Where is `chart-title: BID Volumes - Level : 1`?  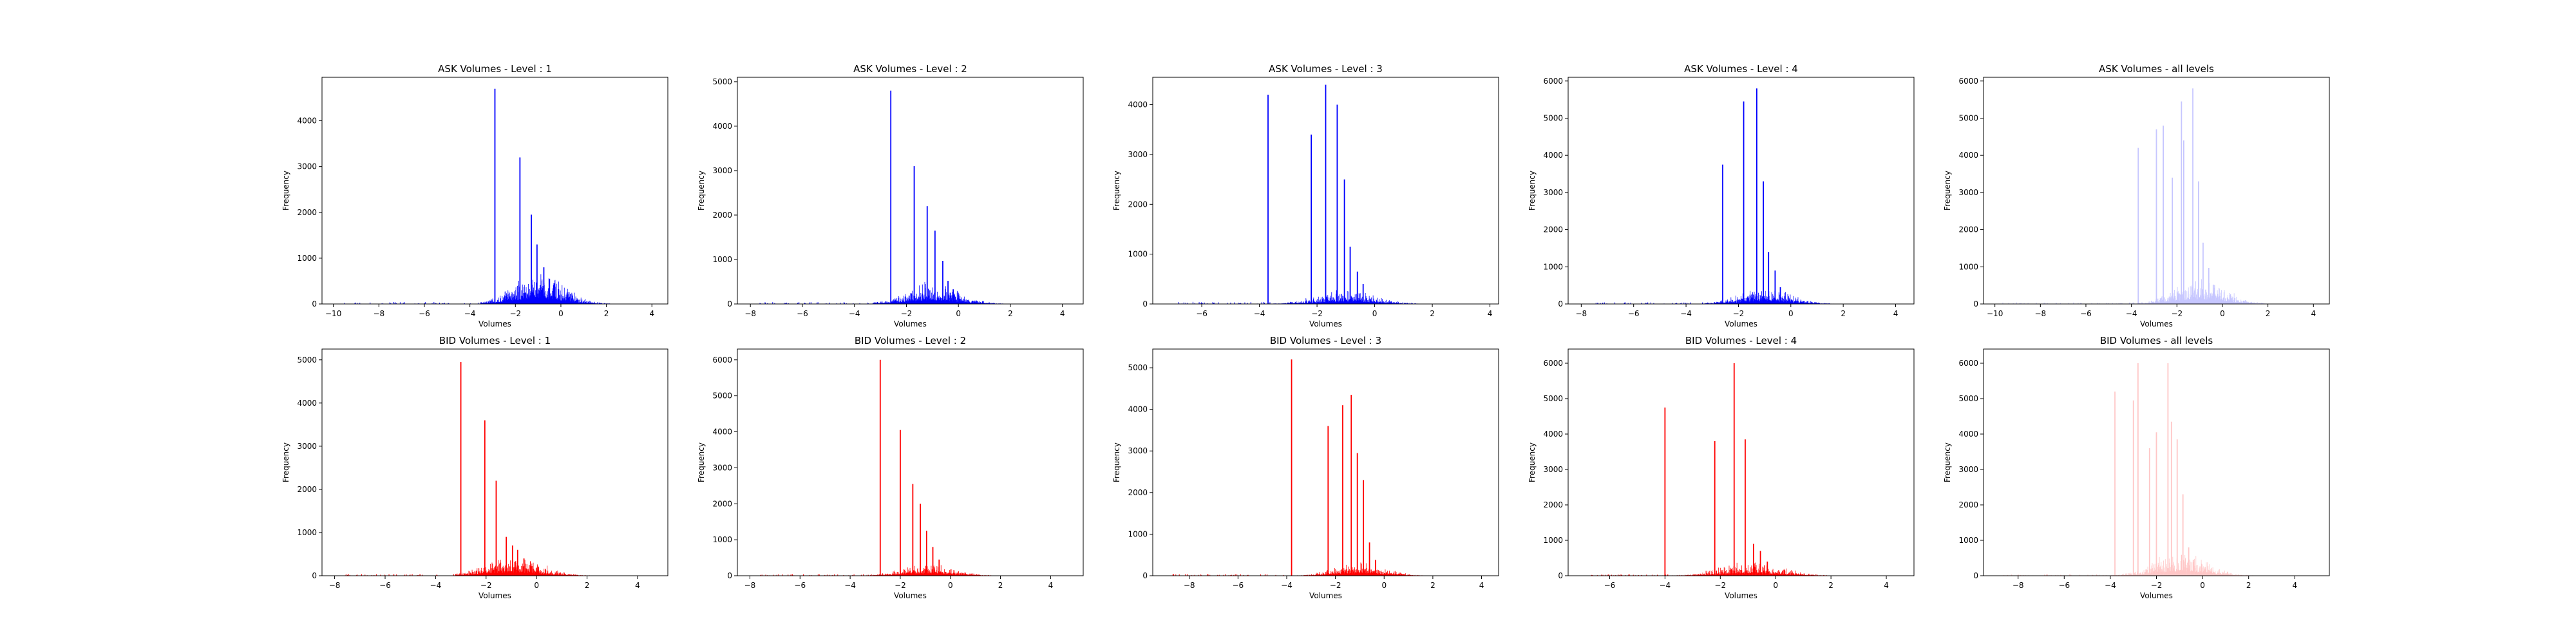 chart-title: BID Volumes - Level : 1 is located at coordinates (495, 340).